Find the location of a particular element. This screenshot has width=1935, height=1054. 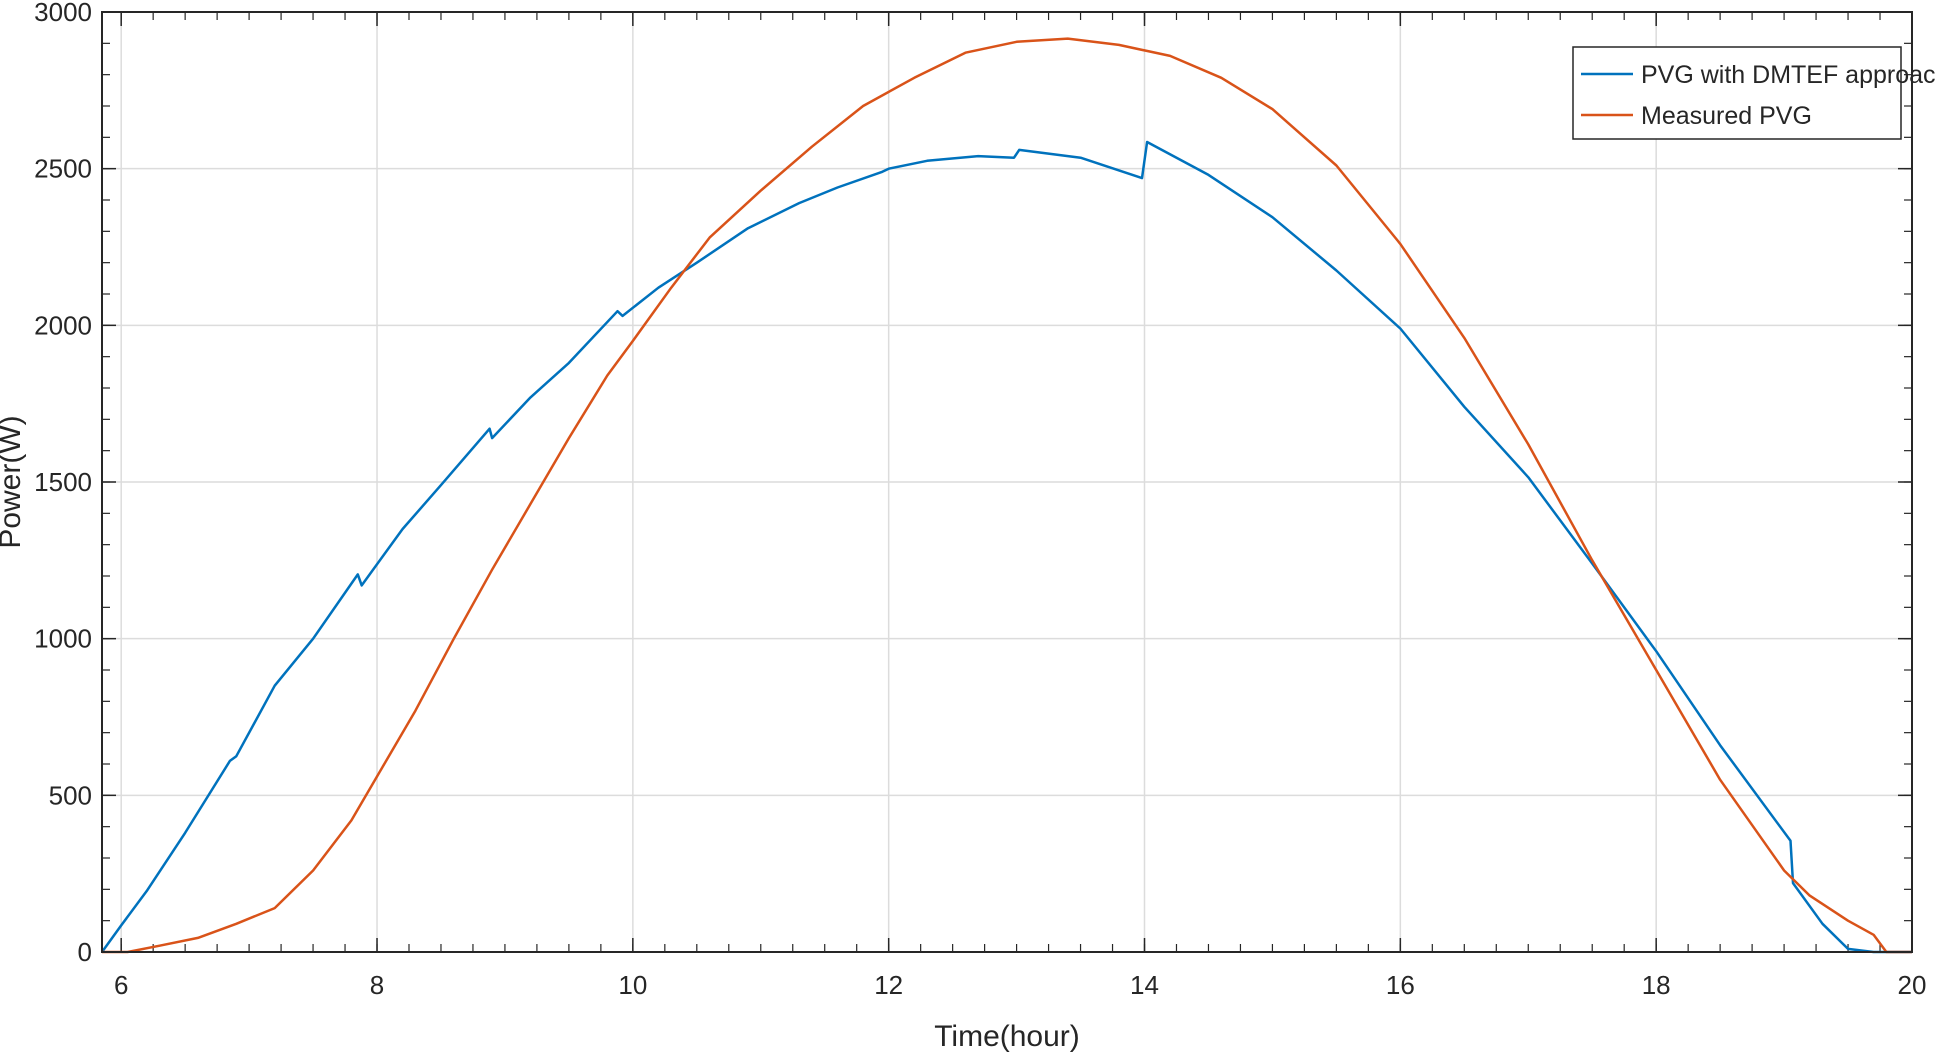

legend: PVG with DMTEF approach Measured PVG is located at coordinates (1753, 93).